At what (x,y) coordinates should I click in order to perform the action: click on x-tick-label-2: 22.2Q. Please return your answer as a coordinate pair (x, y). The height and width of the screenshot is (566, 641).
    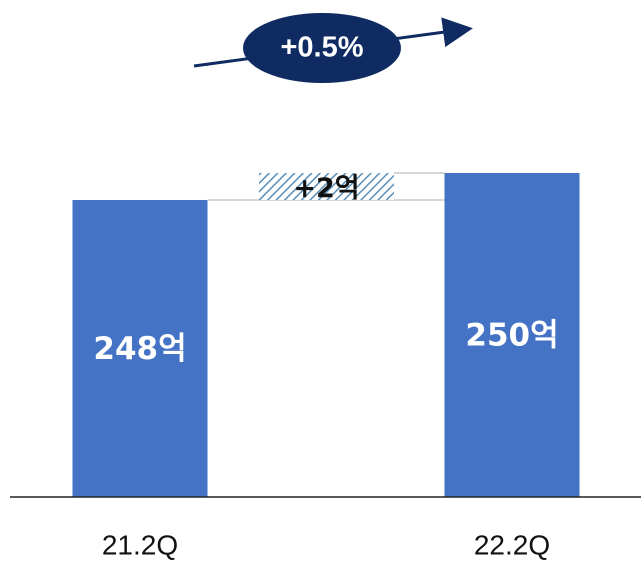
    Looking at the image, I should click on (512, 544).